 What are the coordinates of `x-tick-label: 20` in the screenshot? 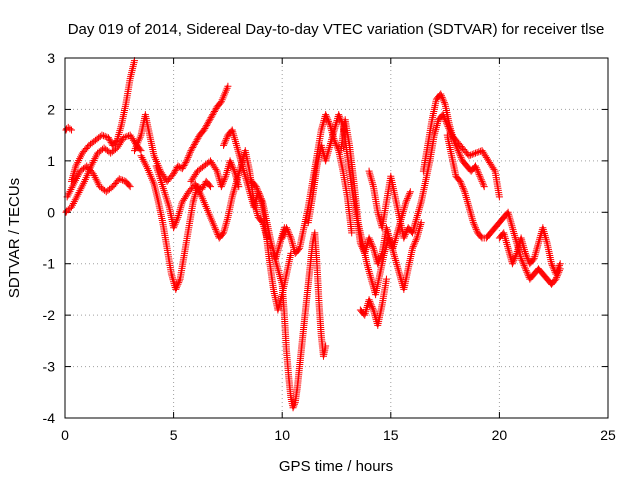 It's located at (500, 435).